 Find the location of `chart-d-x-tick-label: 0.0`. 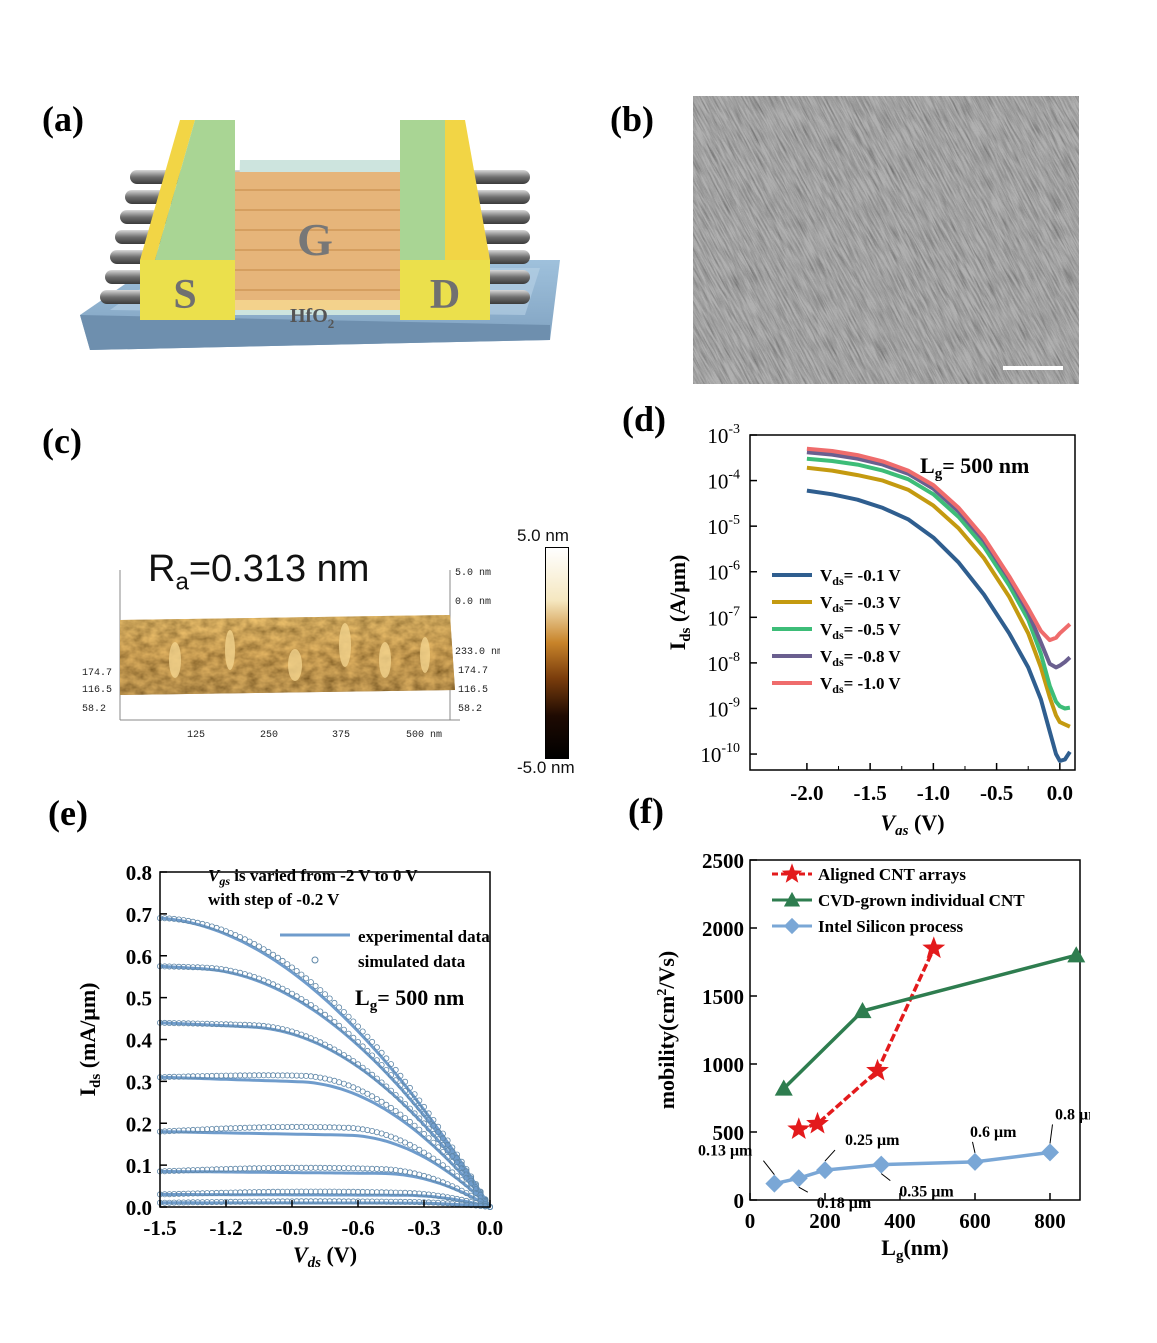

chart-d-x-tick-label: 0.0 is located at coordinates (1060, 793).